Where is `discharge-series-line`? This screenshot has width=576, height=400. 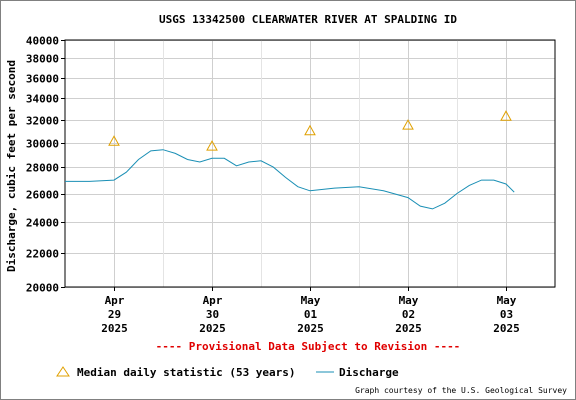 discharge-series-line is located at coordinates (290, 179).